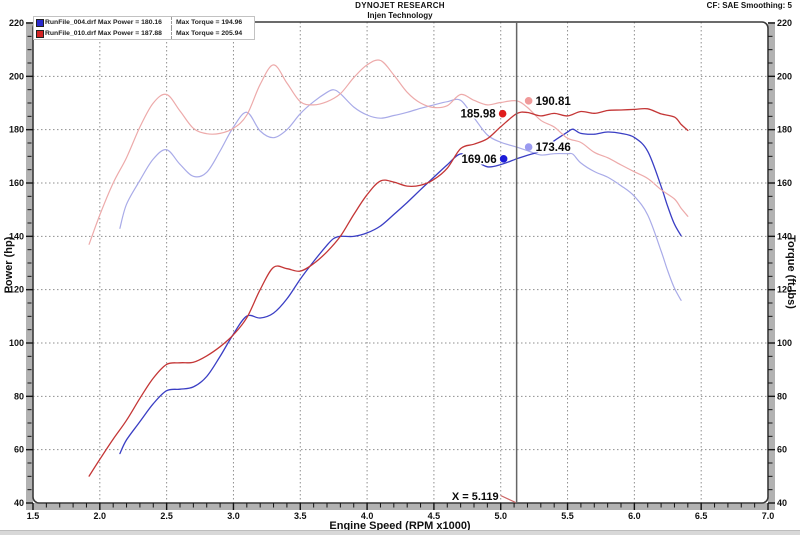 This screenshot has height=535, width=800. What do you see at coordinates (784, 130) in the screenshot?
I see `torque-tick-label: 180` at bounding box center [784, 130].